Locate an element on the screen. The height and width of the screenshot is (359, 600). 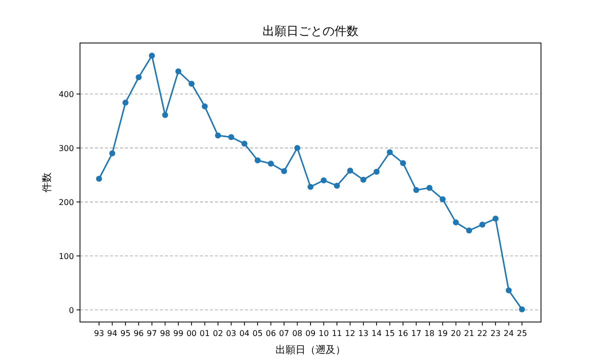
x-tick-label: 19 is located at coordinates (443, 333).